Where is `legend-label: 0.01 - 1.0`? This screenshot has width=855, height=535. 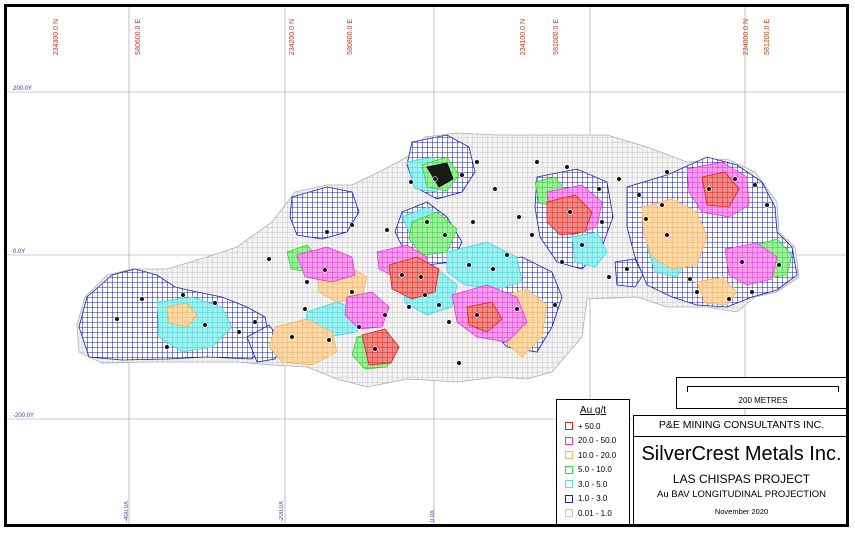 legend-label: 0.01 - 1.0 is located at coordinates (595, 513).